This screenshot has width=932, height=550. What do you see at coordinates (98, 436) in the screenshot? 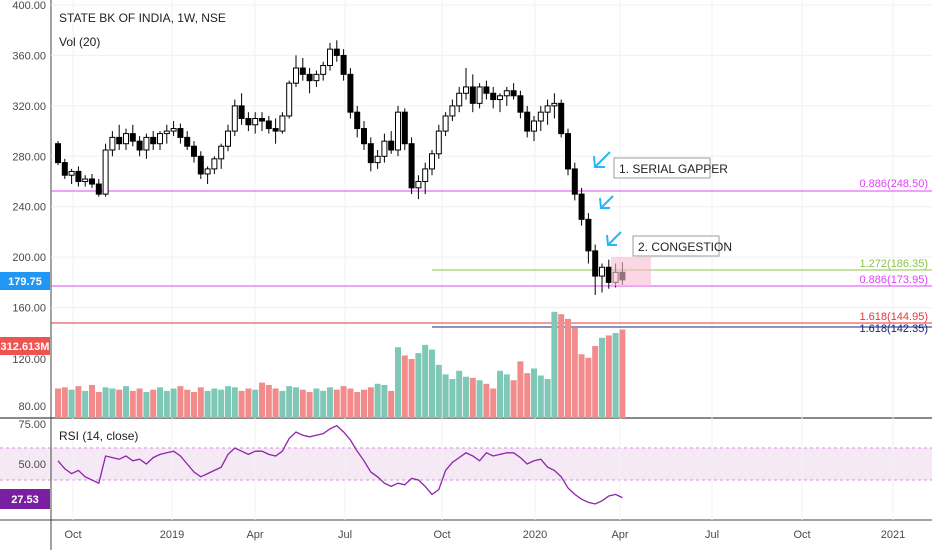
I see `rsi-title: RSI (14, close)` at bounding box center [98, 436].